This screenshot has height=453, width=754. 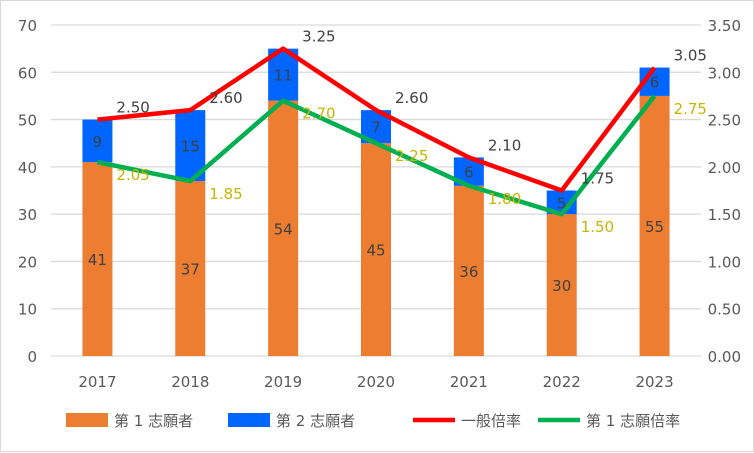 I want to click on bar-label-first: 45, so click(x=375, y=251).